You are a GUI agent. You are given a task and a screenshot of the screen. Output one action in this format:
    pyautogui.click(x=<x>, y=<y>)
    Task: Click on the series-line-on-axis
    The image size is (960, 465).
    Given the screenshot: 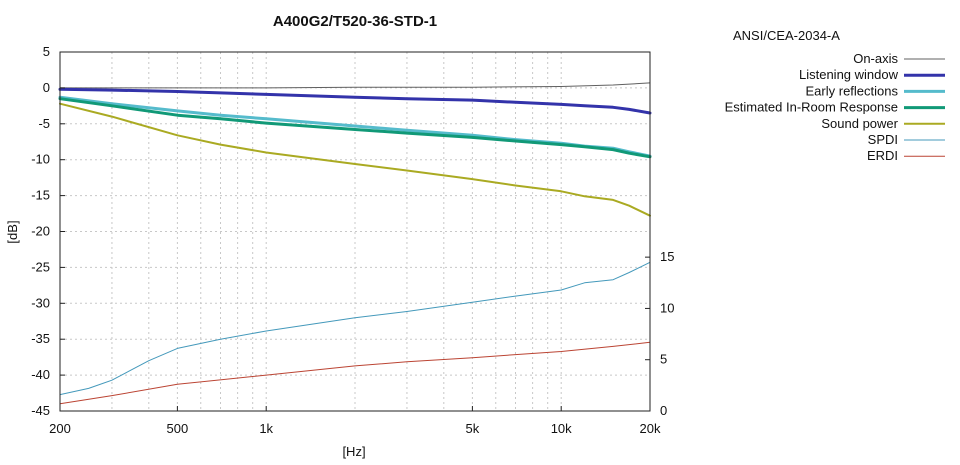 What is the action you would take?
    pyautogui.click(x=355, y=85)
    